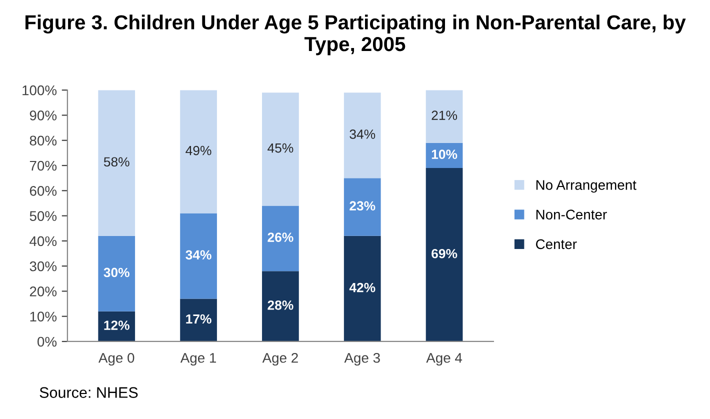 The height and width of the screenshot is (419, 710). I want to click on data-label: 58%, so click(117, 162).